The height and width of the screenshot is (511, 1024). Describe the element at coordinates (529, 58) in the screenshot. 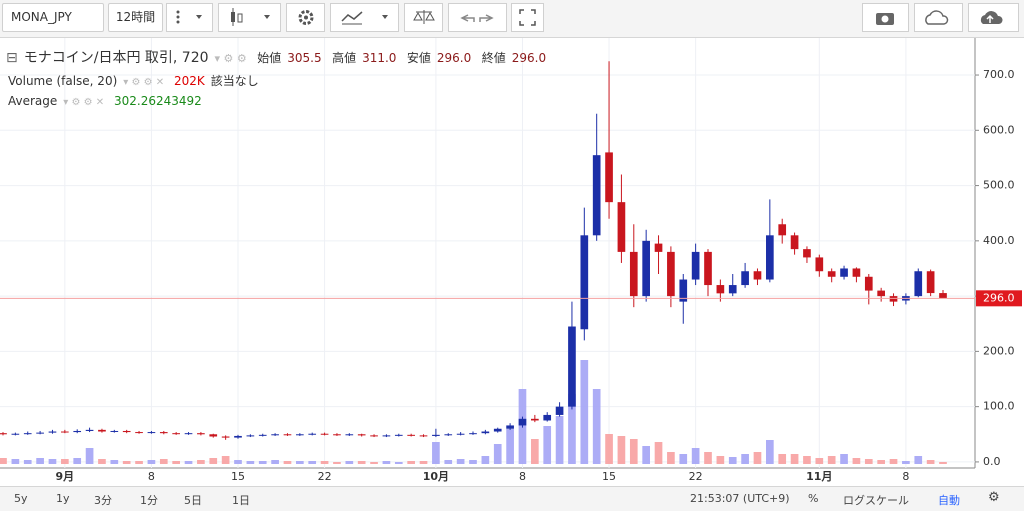

I see `close-value: 296.0` at that location.